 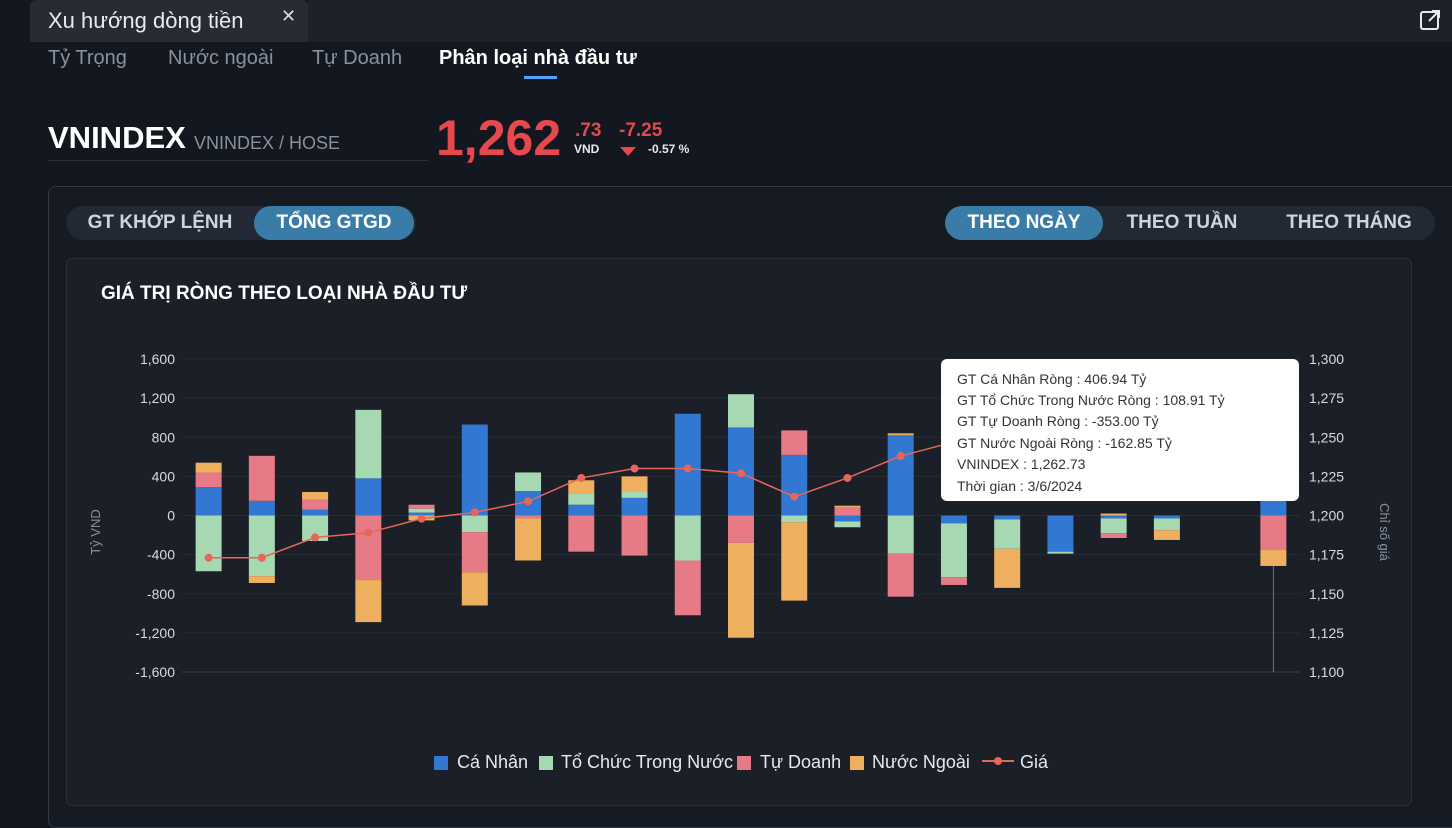 I want to click on close-icon: ✕, so click(x=289, y=16).